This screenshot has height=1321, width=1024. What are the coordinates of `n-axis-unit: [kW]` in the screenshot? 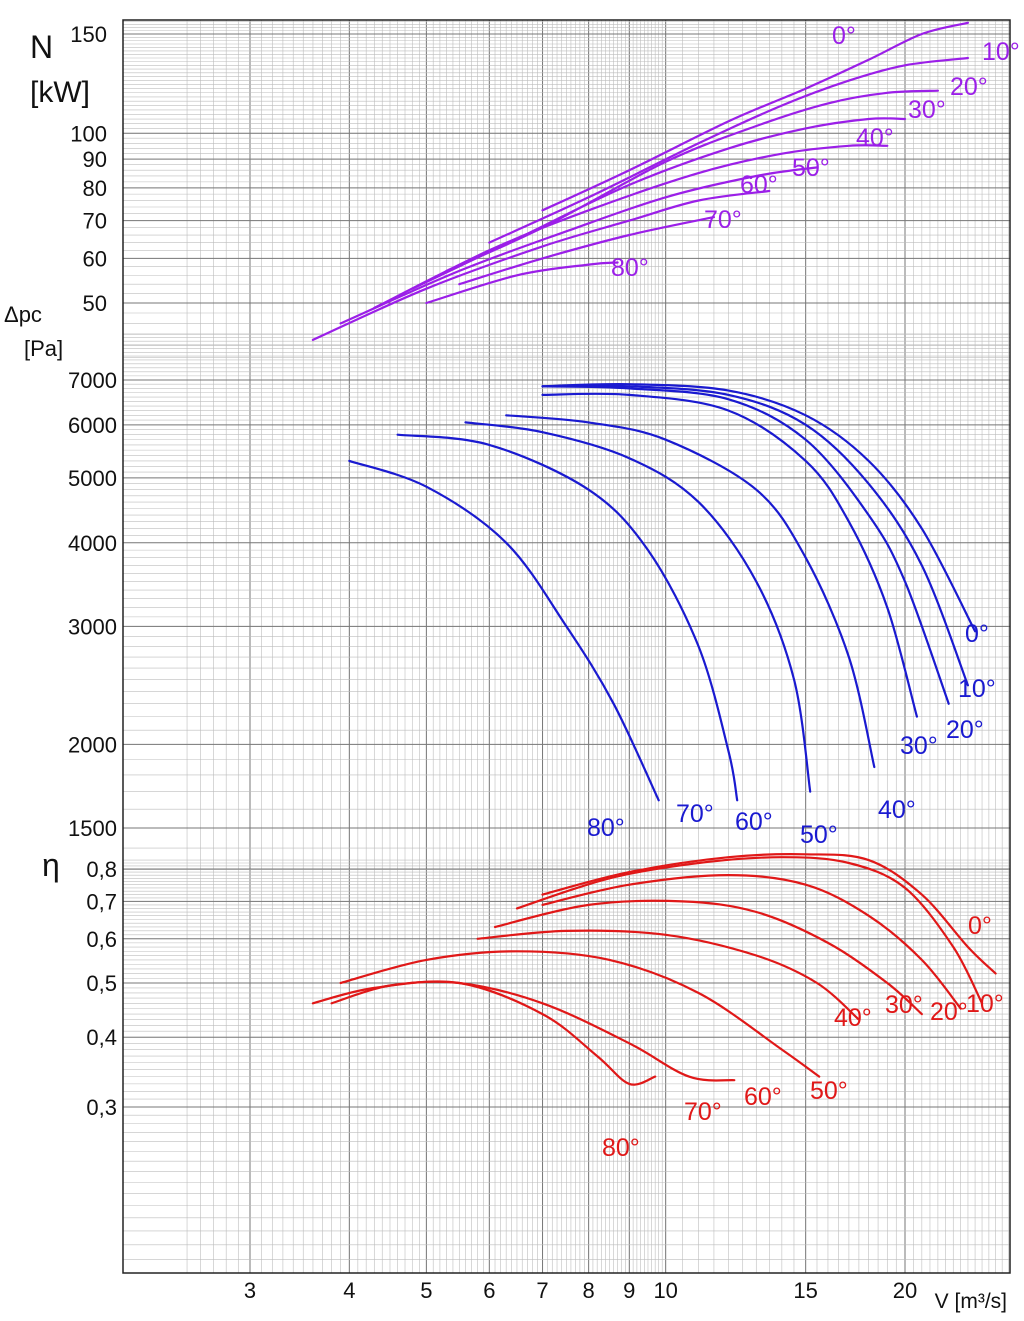 It's located at (60, 92).